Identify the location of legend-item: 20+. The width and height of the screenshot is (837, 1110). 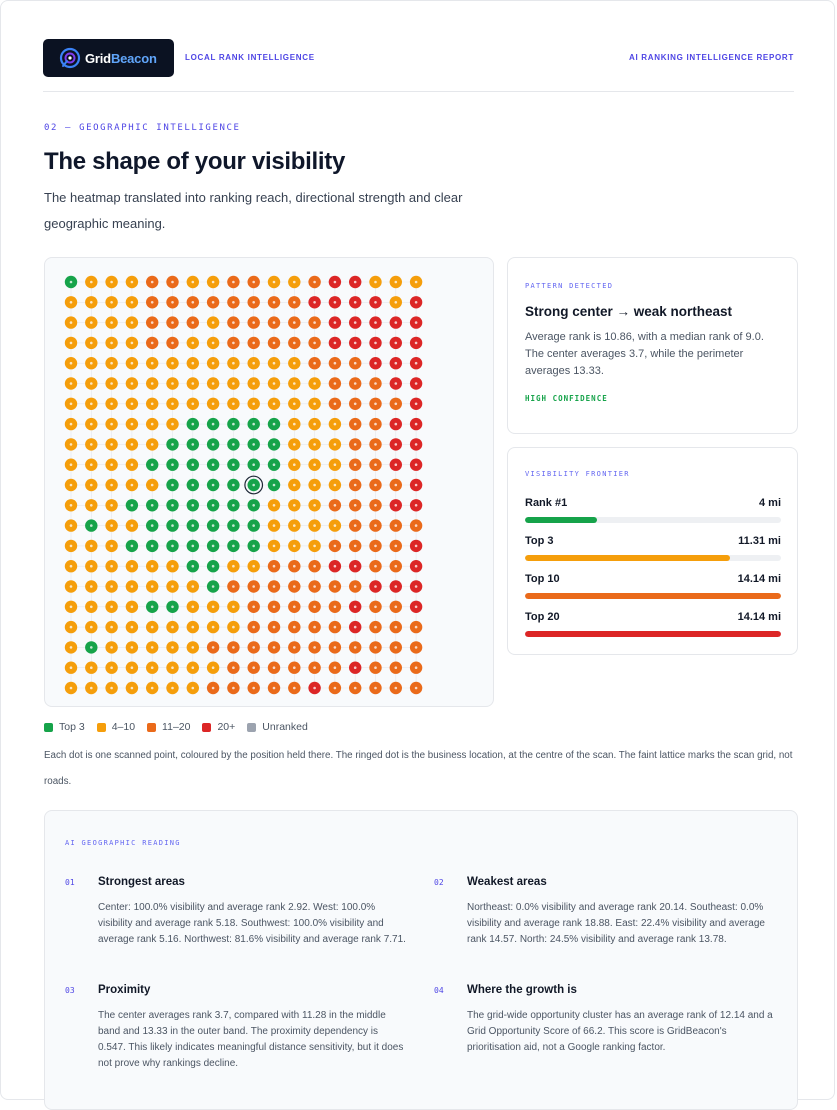
(218, 727).